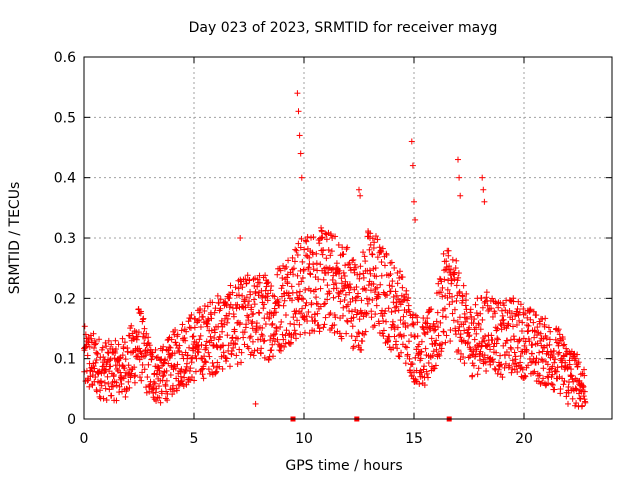 The image size is (640, 480). Describe the element at coordinates (65, 118) in the screenshot. I see `y-tick-label: 0.5` at that location.